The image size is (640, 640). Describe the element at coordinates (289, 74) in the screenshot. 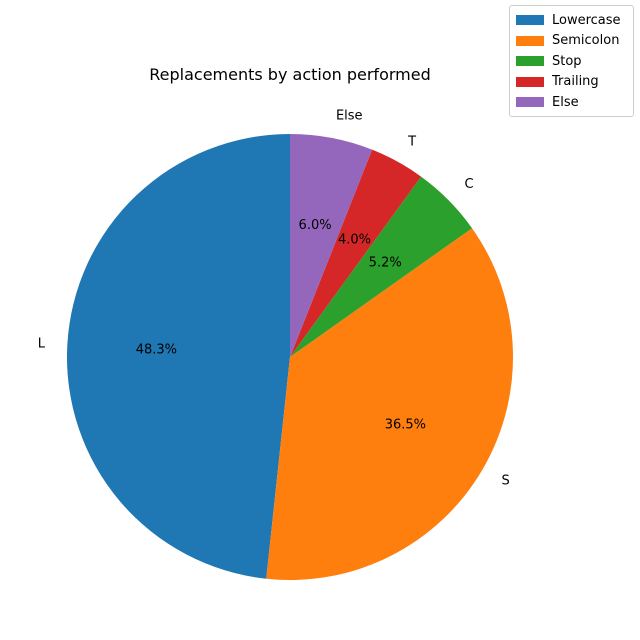

I see `chart-title: Replacements by action performed` at that location.